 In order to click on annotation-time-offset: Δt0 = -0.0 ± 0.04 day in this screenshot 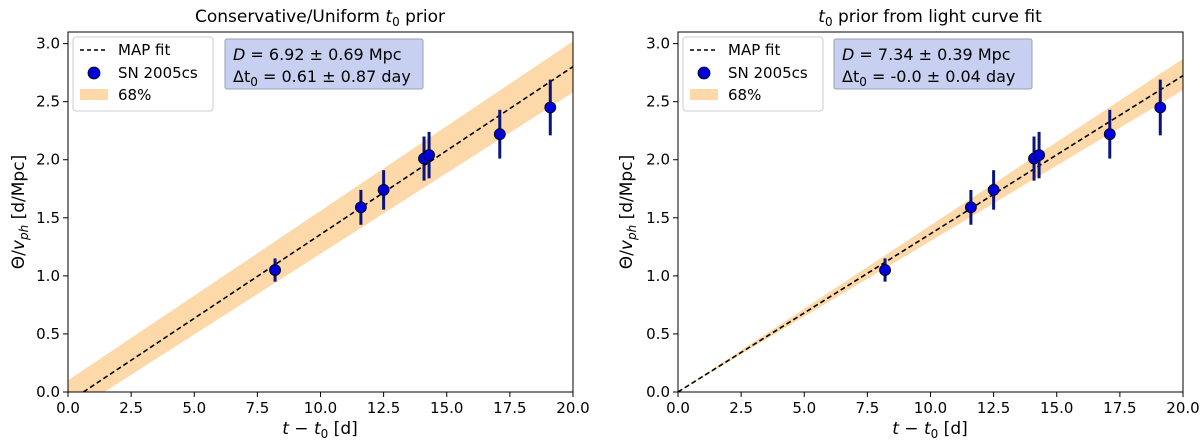, I will do `click(928, 78)`.